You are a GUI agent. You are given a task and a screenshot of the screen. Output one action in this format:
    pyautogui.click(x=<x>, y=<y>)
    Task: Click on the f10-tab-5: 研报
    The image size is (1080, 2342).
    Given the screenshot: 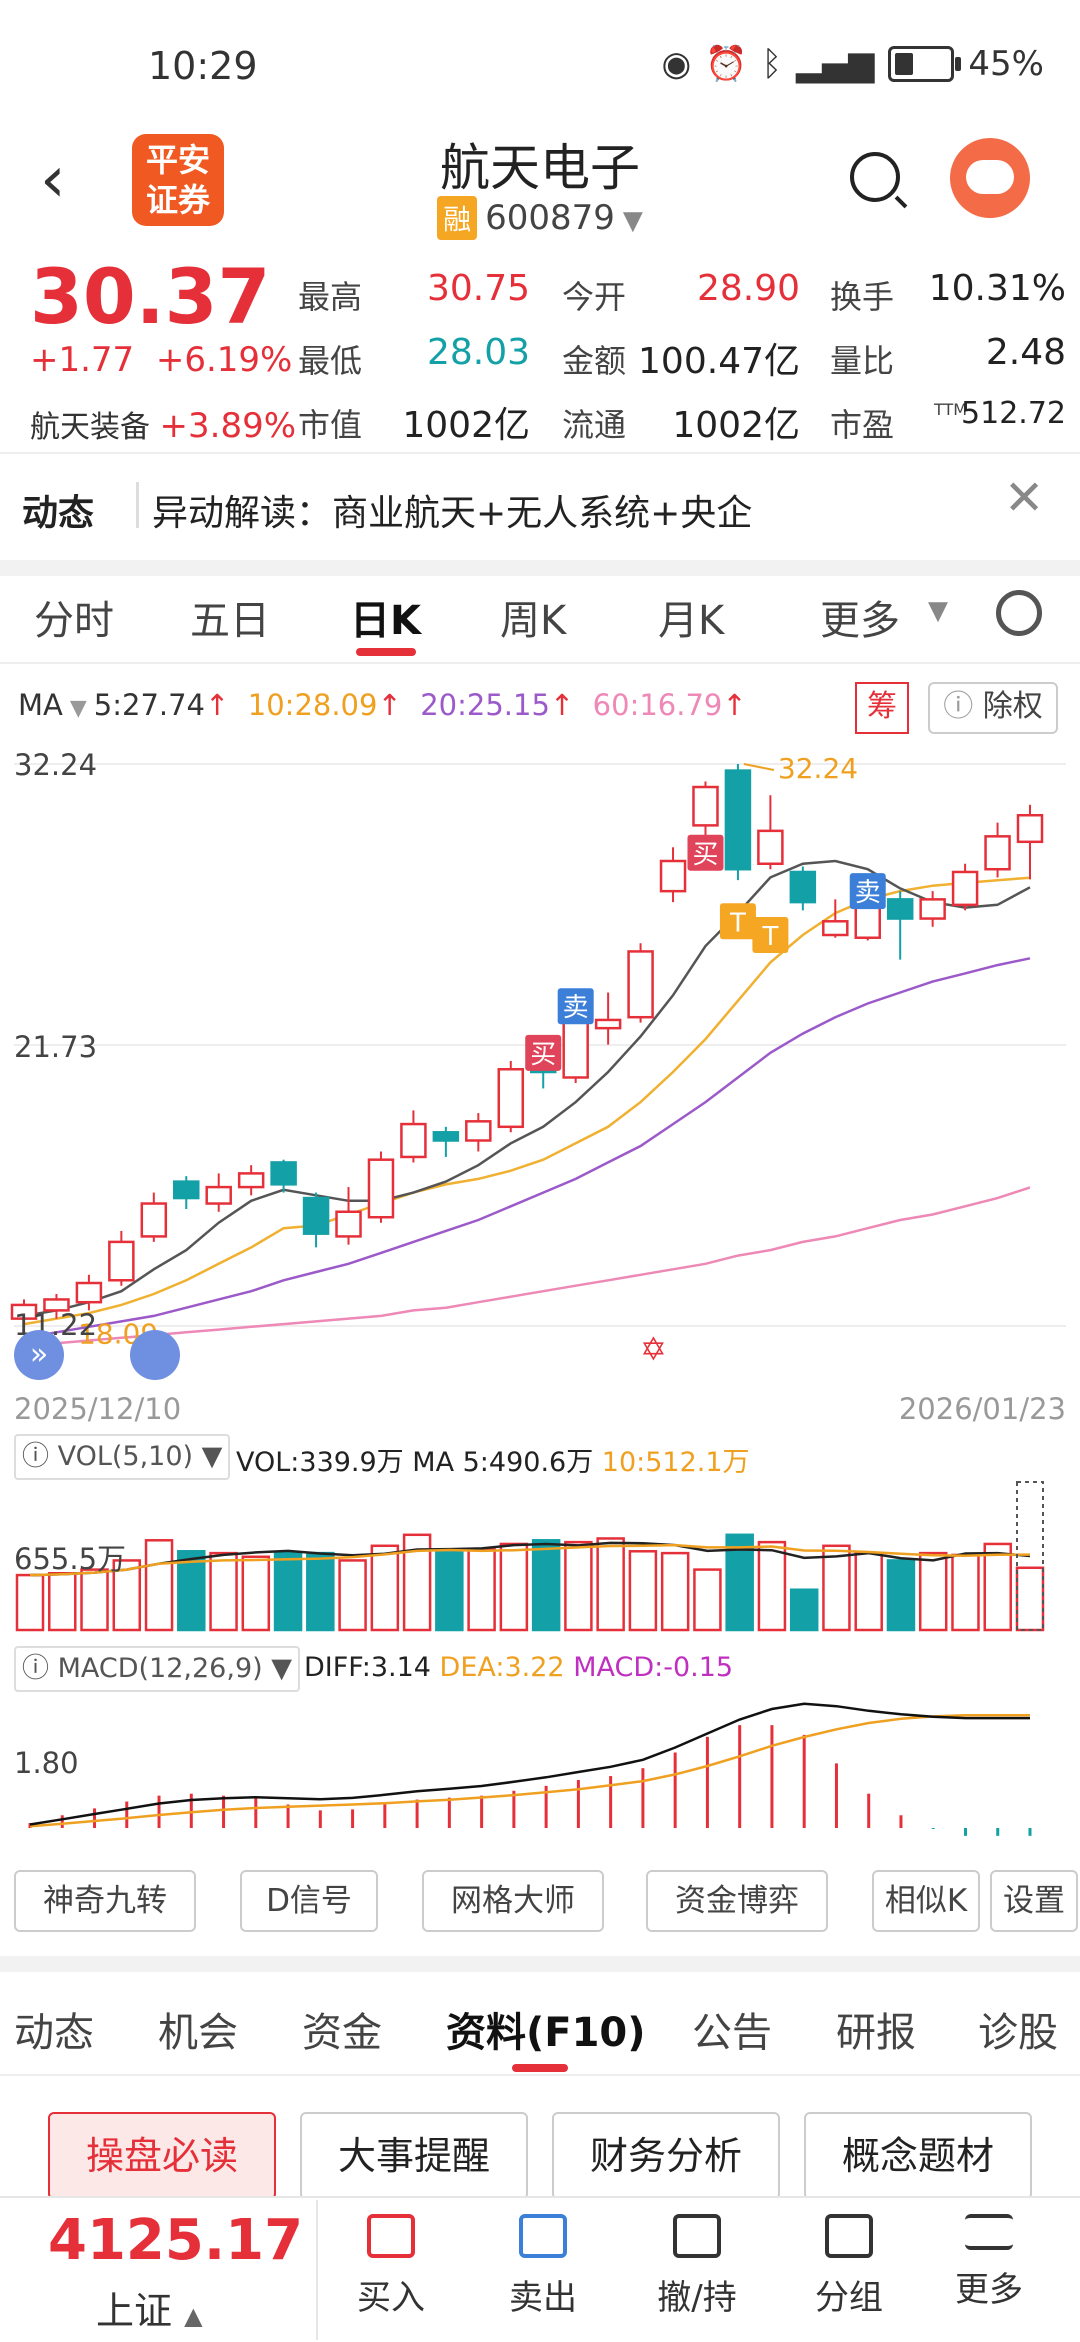 What is the action you would take?
    pyautogui.click(x=876, y=2033)
    